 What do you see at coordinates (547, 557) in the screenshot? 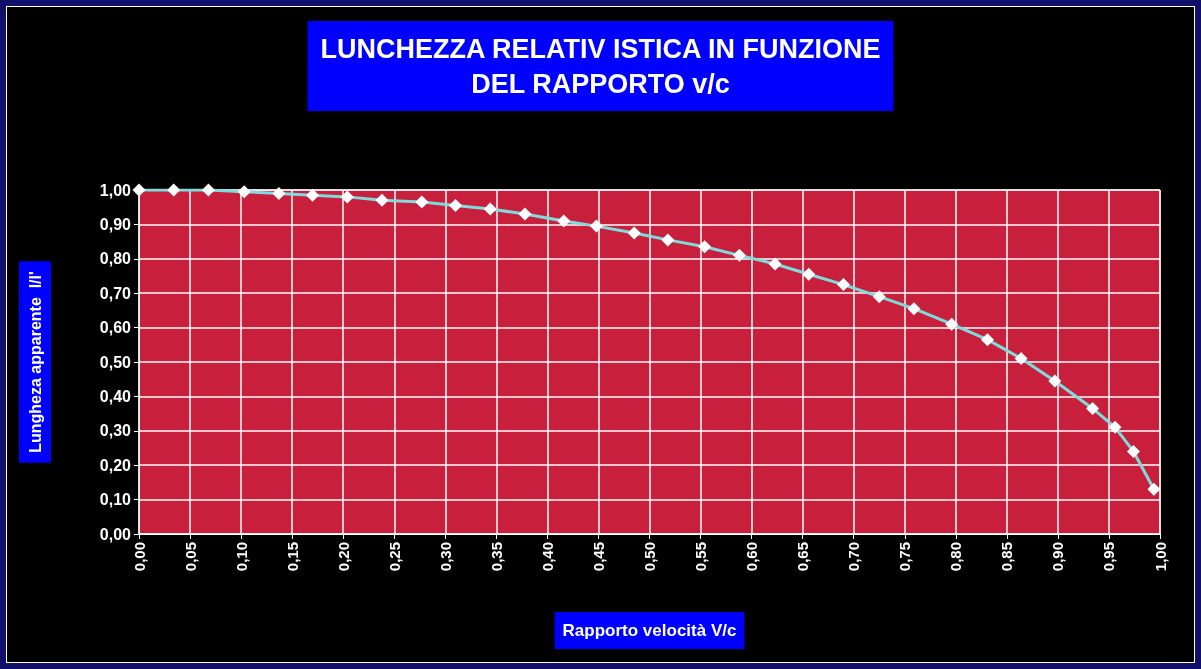
I see `x-tick-label: 0,40` at bounding box center [547, 557].